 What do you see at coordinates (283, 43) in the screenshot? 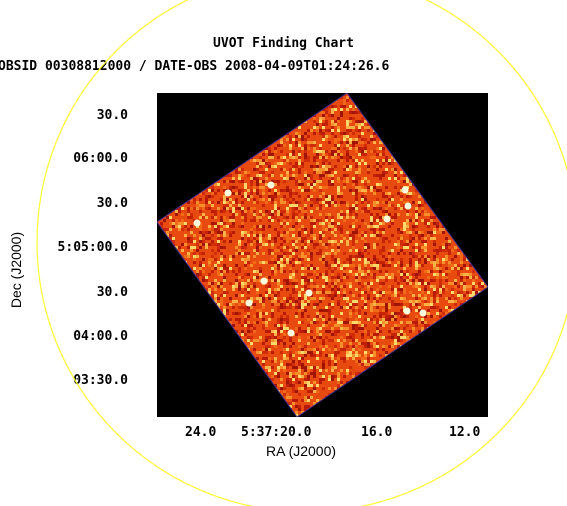
I see `chart-title: UVOT Finding Chart` at bounding box center [283, 43].